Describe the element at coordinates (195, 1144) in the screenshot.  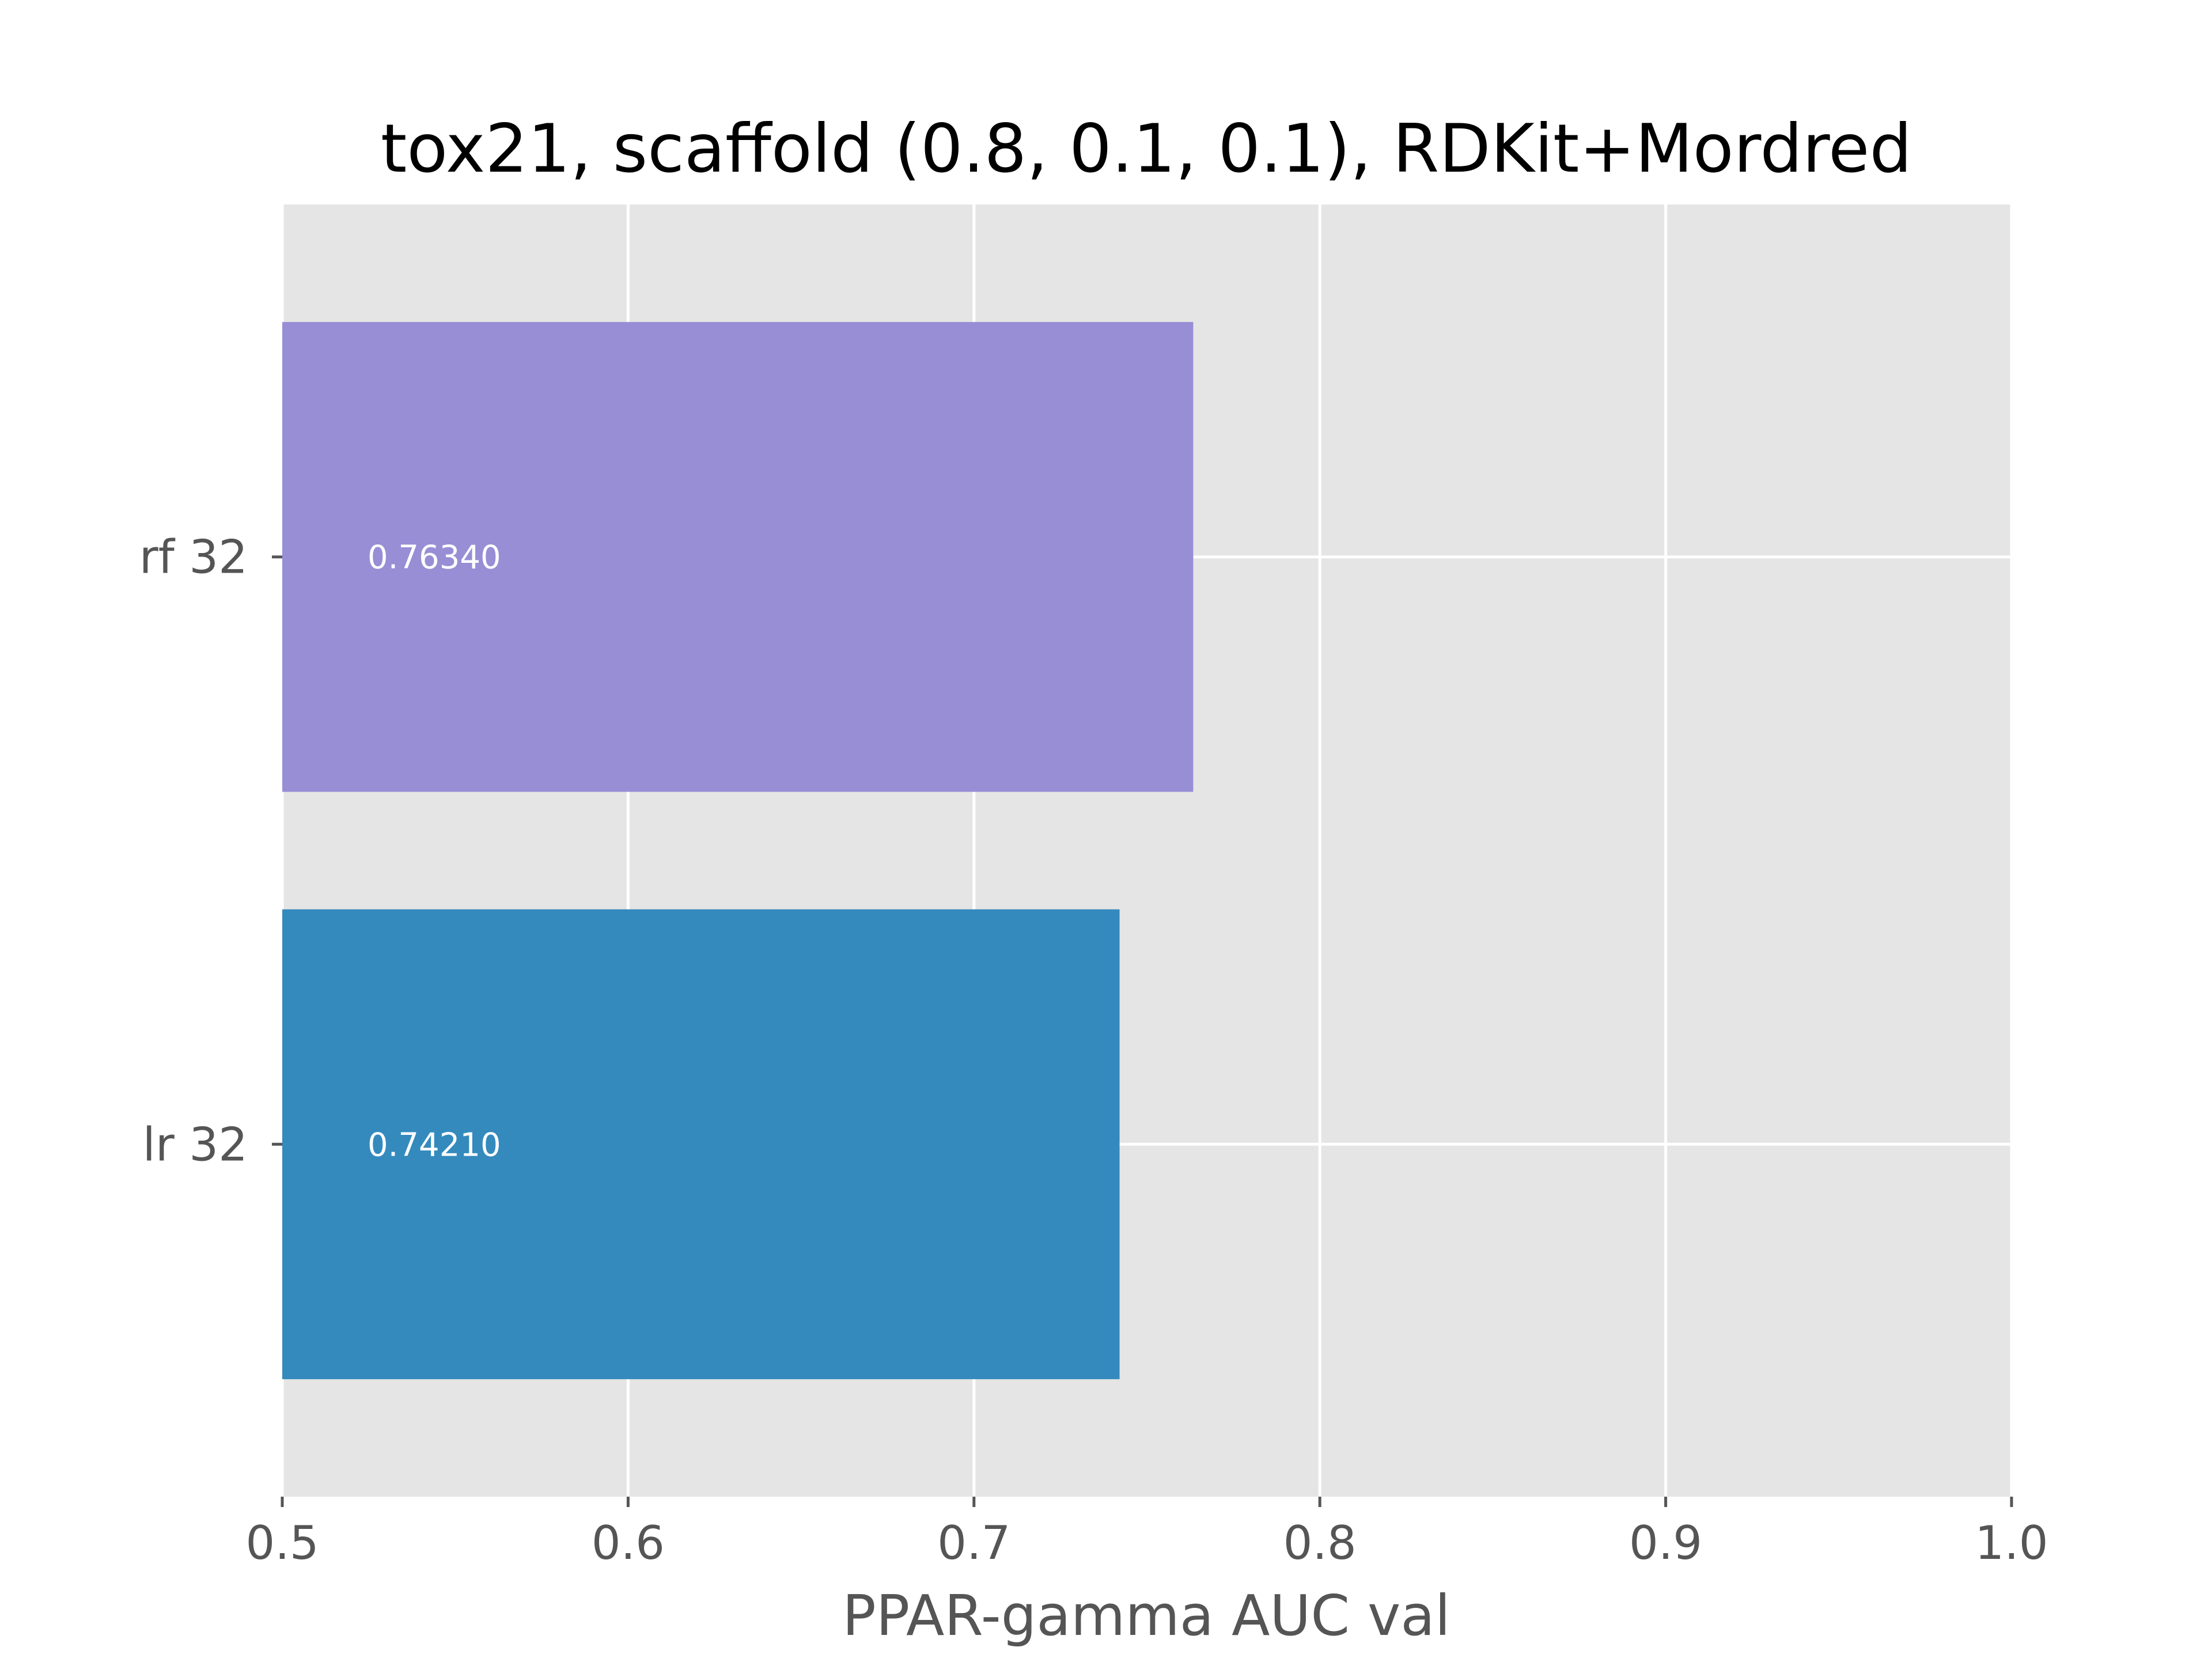
I see `y-tick-label: lr 32` at that location.